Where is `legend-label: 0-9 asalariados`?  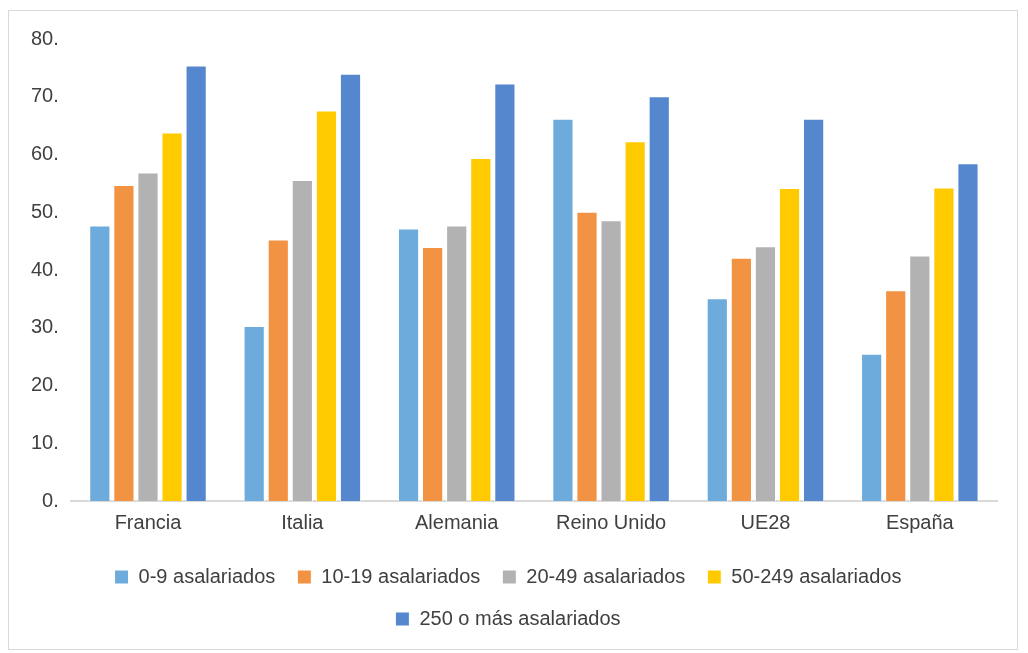
legend-label: 0-9 asalariados is located at coordinates (207, 575).